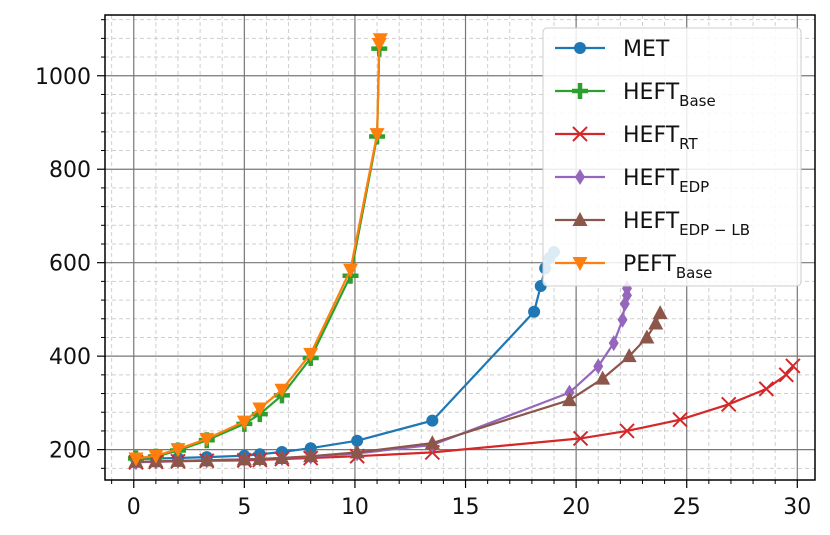  Describe the element at coordinates (612, 49) in the screenshot. I see `legend-entry: MET` at that location.